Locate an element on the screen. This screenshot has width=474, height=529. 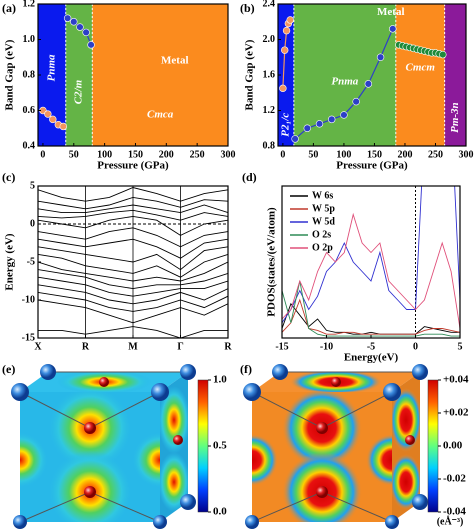
axes-frame is located at coordinates (371, 262).